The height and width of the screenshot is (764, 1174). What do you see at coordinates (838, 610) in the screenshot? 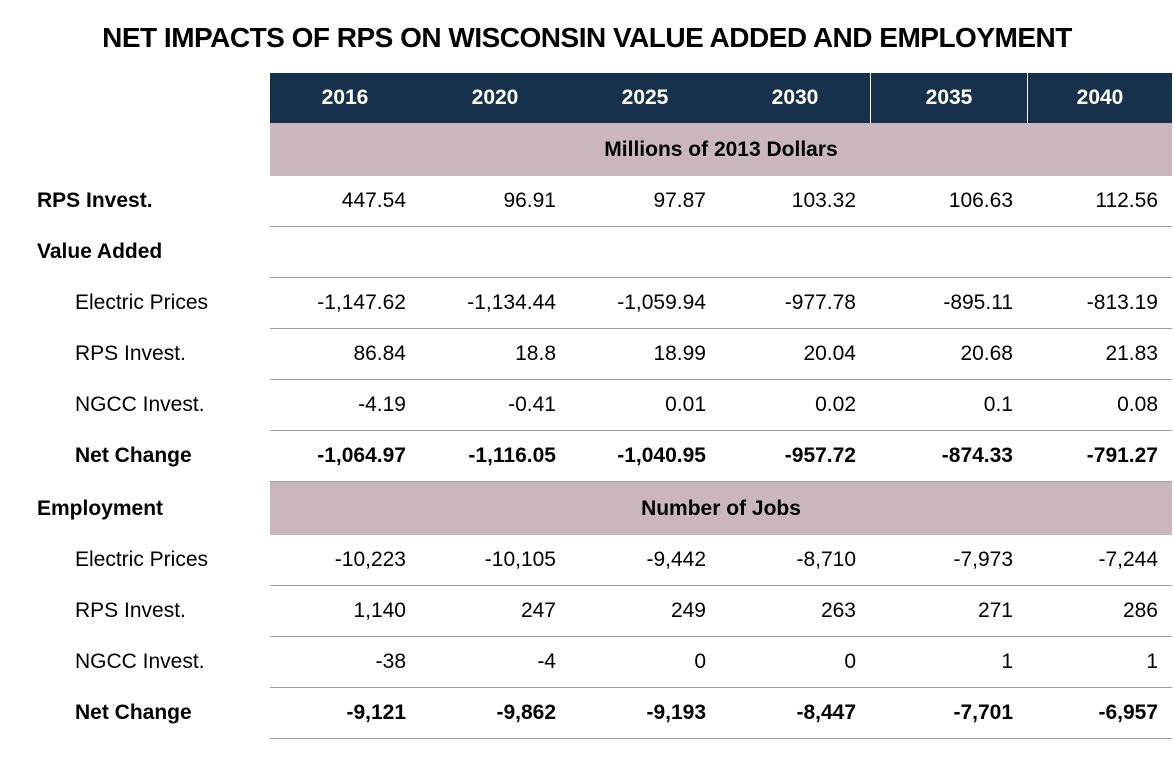
I see `value-cell: 263` at bounding box center [838, 610].